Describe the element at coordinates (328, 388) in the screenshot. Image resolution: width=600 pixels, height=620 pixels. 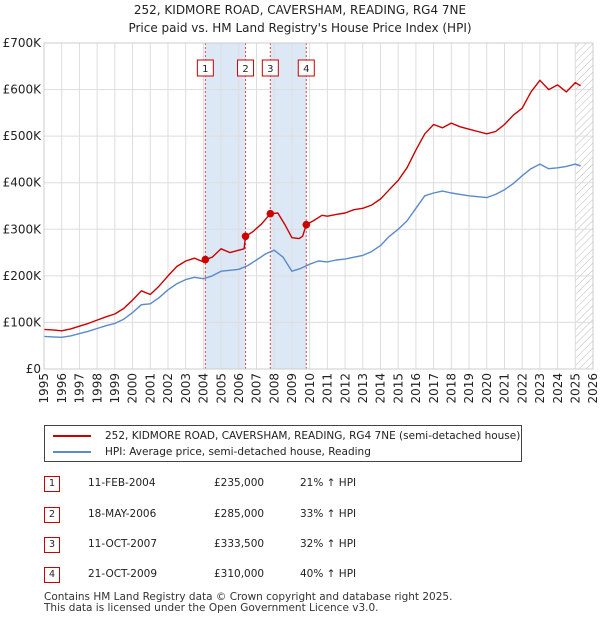
I see `x-tick-label: 2011` at that location.